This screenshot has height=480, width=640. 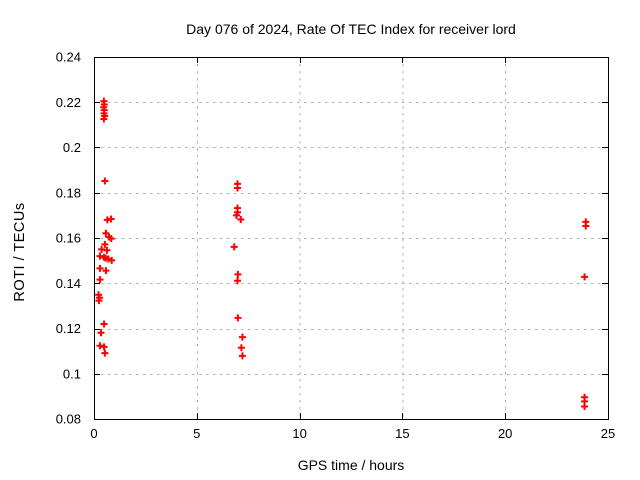 What do you see at coordinates (68, 192) in the screenshot?
I see `y-tick-label: 0.18` at bounding box center [68, 192].